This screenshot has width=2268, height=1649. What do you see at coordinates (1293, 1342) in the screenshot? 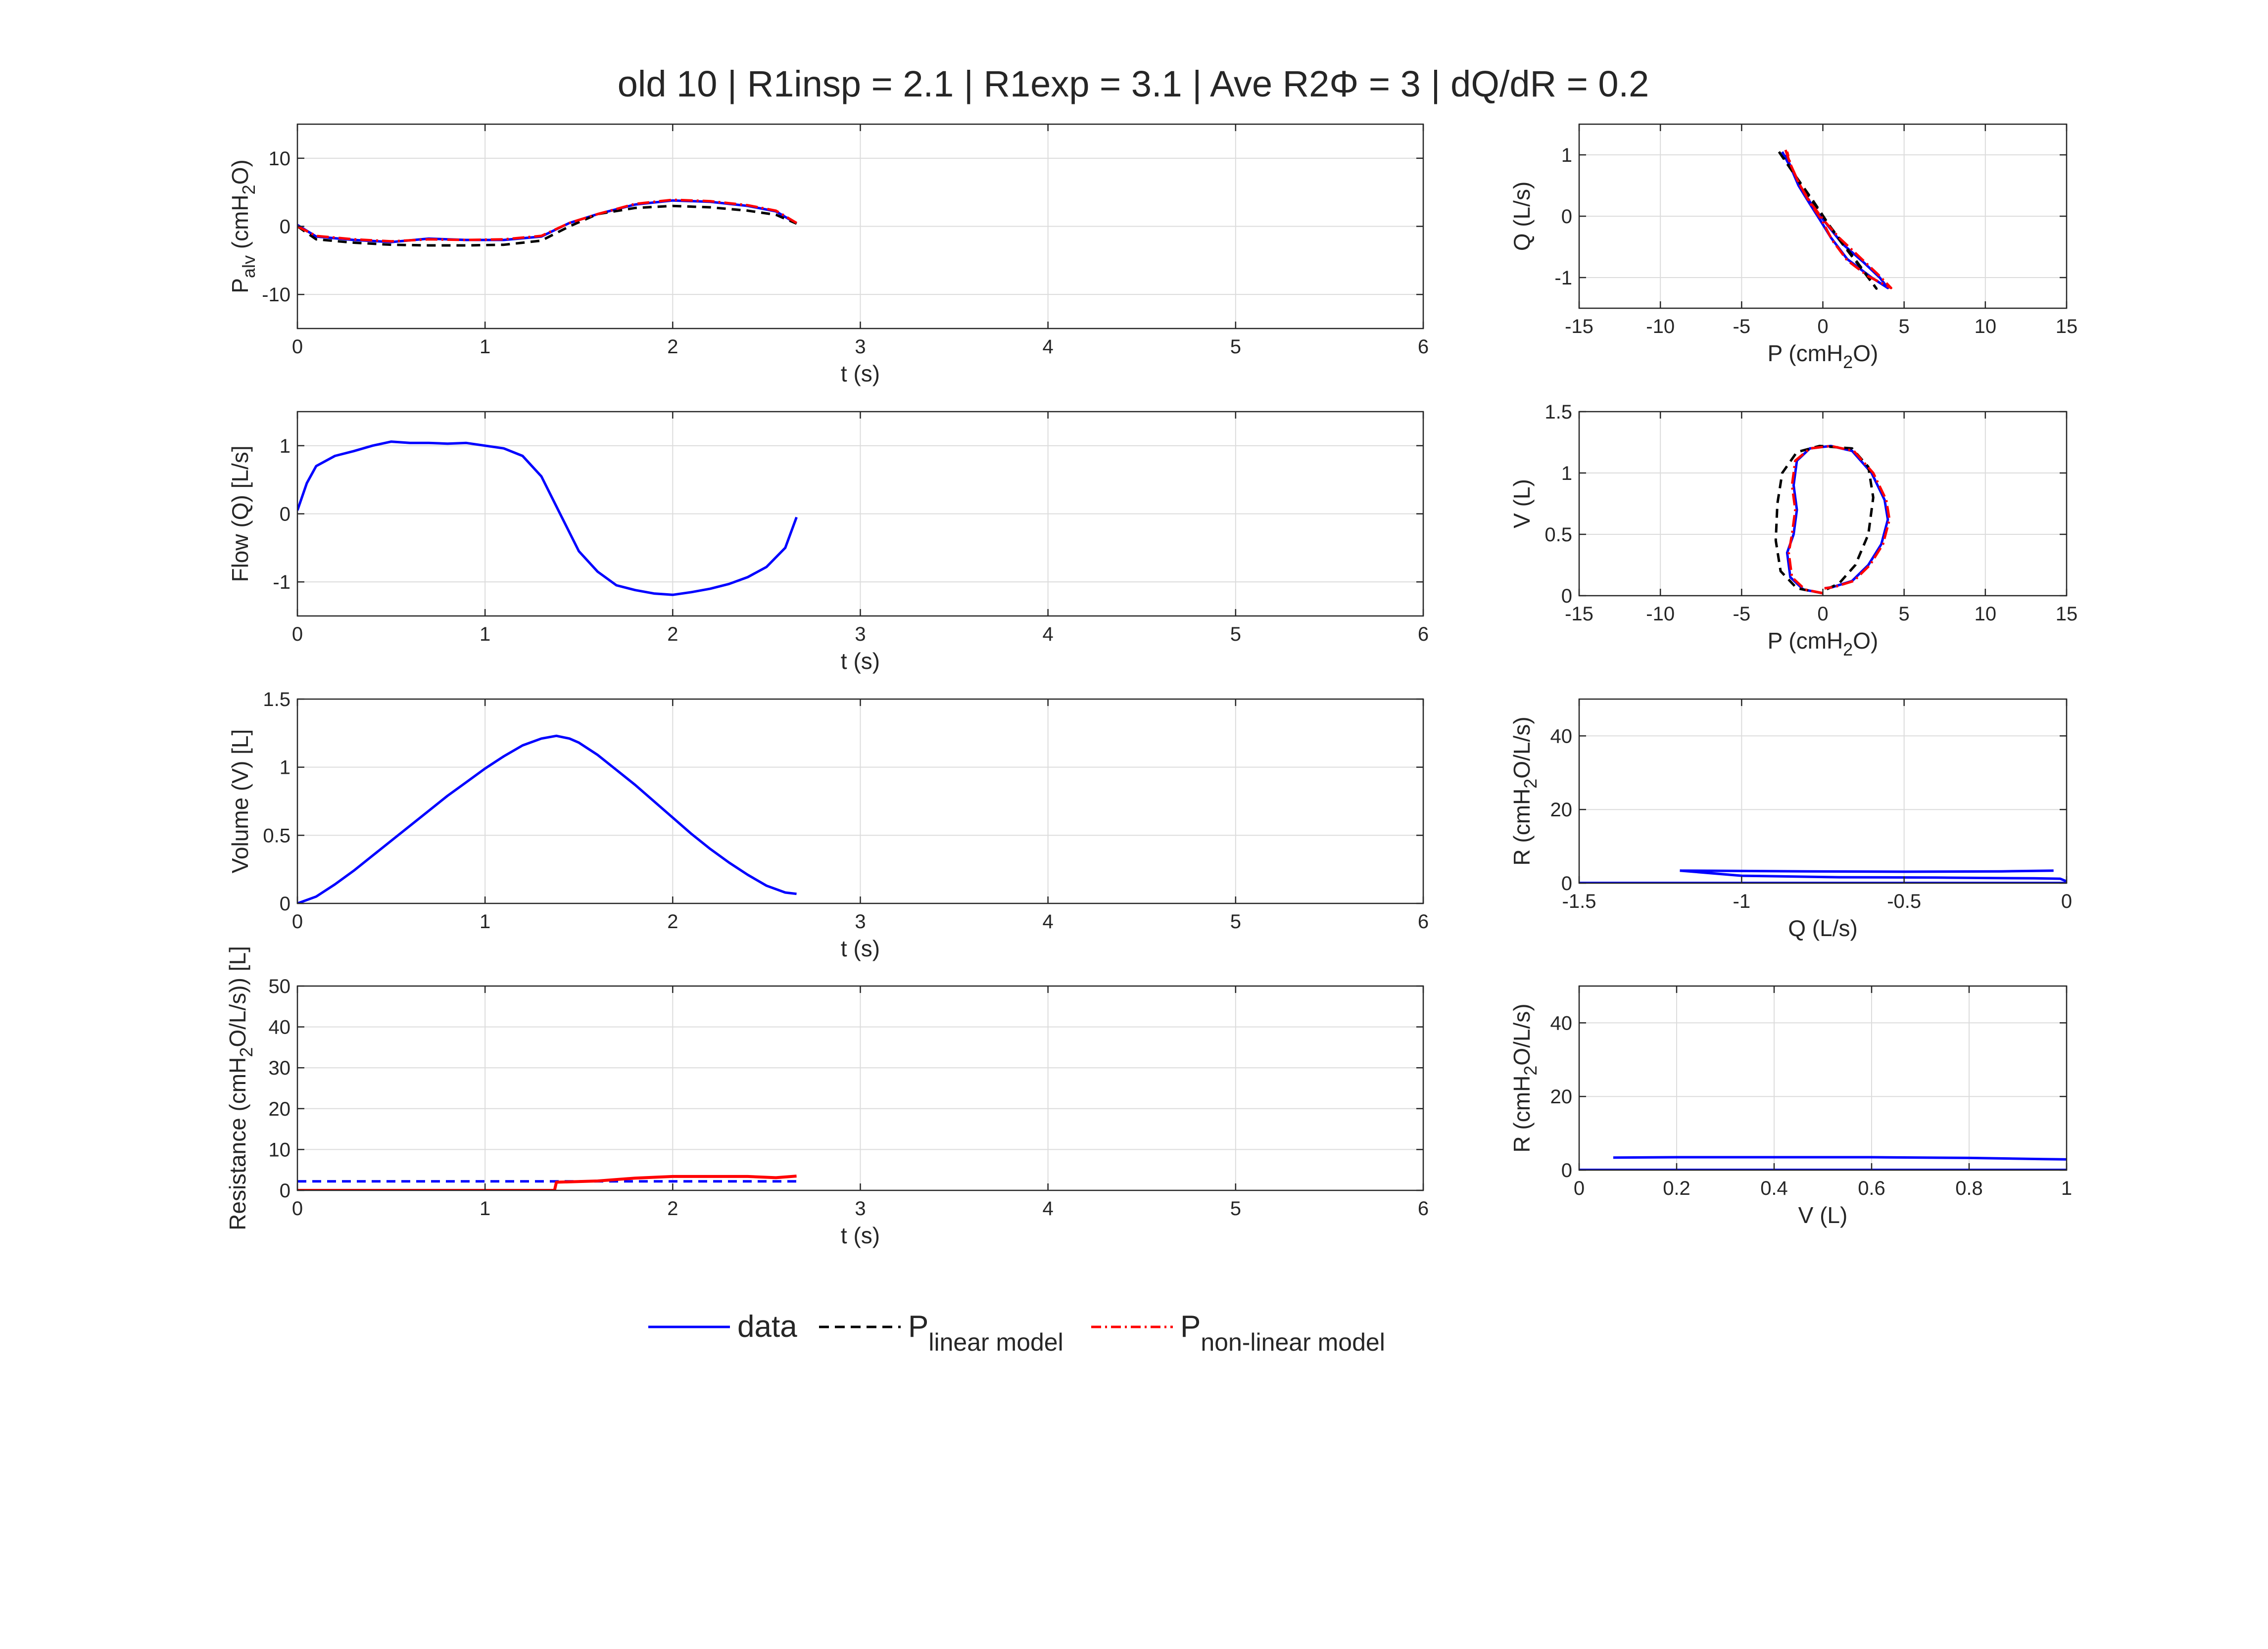
I see `legend-nonlinear-sub: non-linear model` at bounding box center [1293, 1342].